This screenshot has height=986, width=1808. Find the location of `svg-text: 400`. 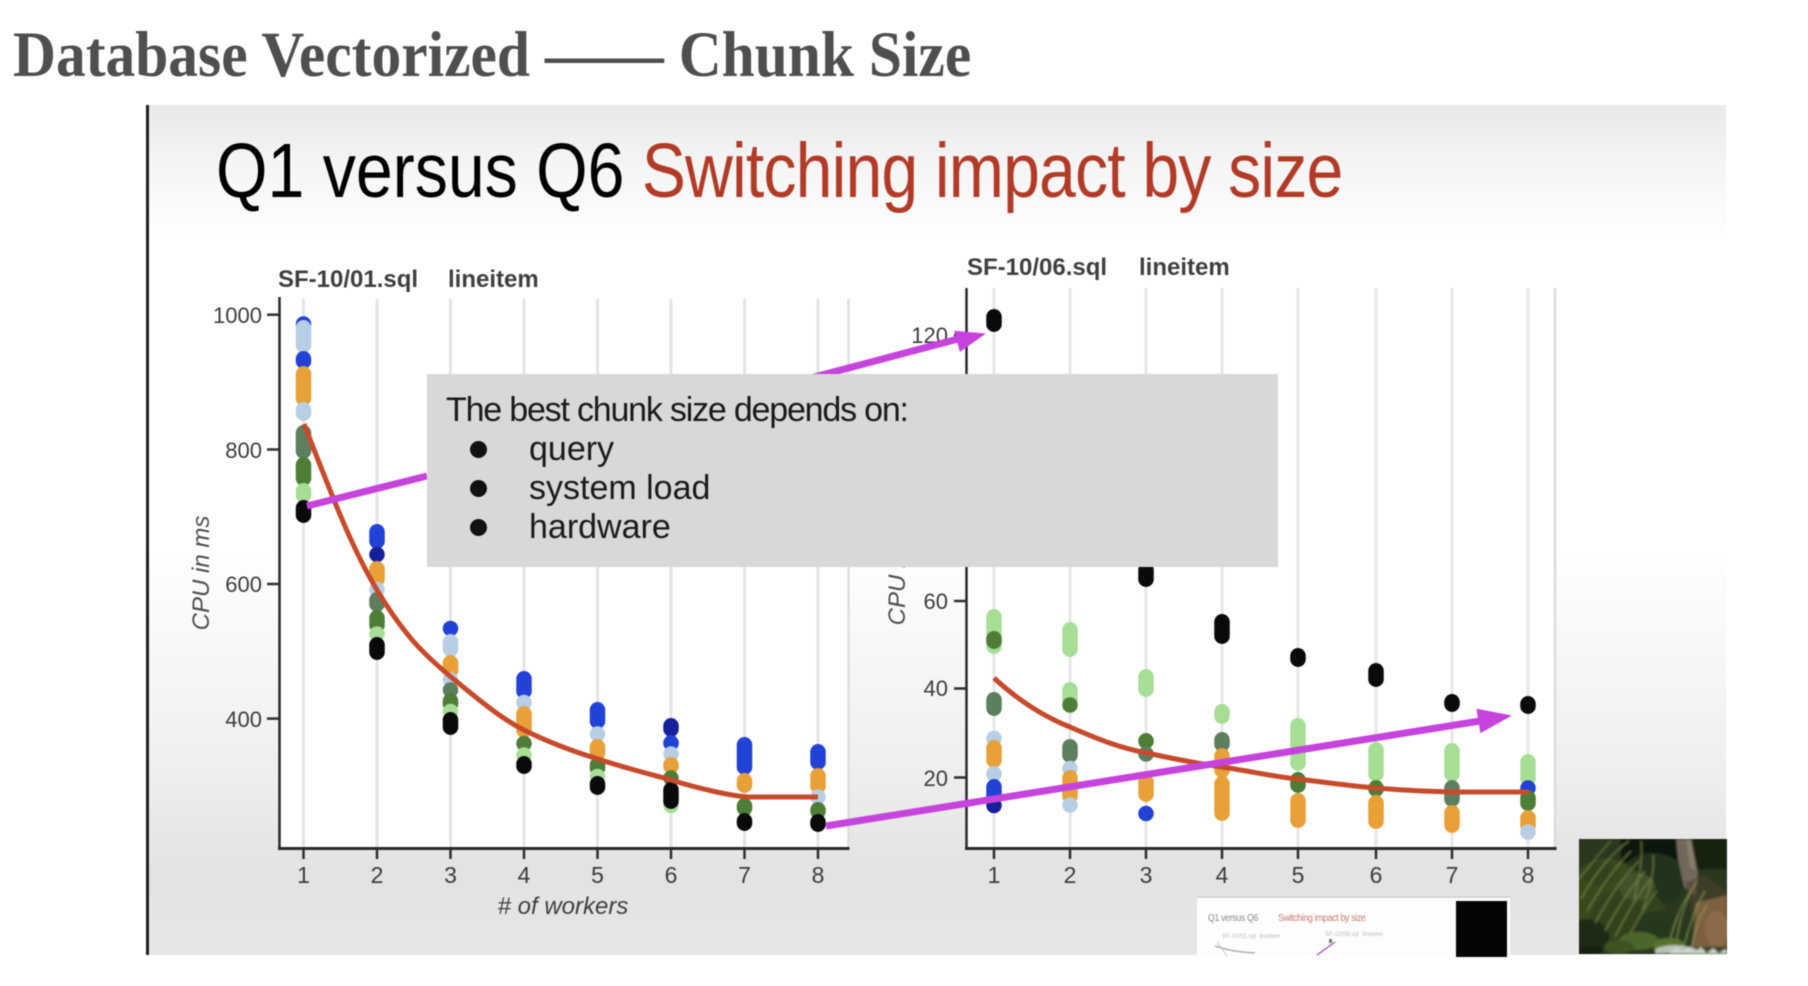

svg-text: 400 is located at coordinates (243, 719).